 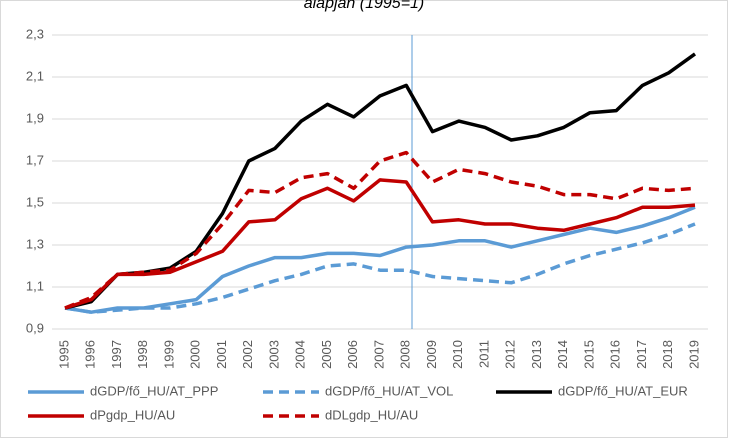 I want to click on x-tick-label: 2004, so click(x=300, y=354).